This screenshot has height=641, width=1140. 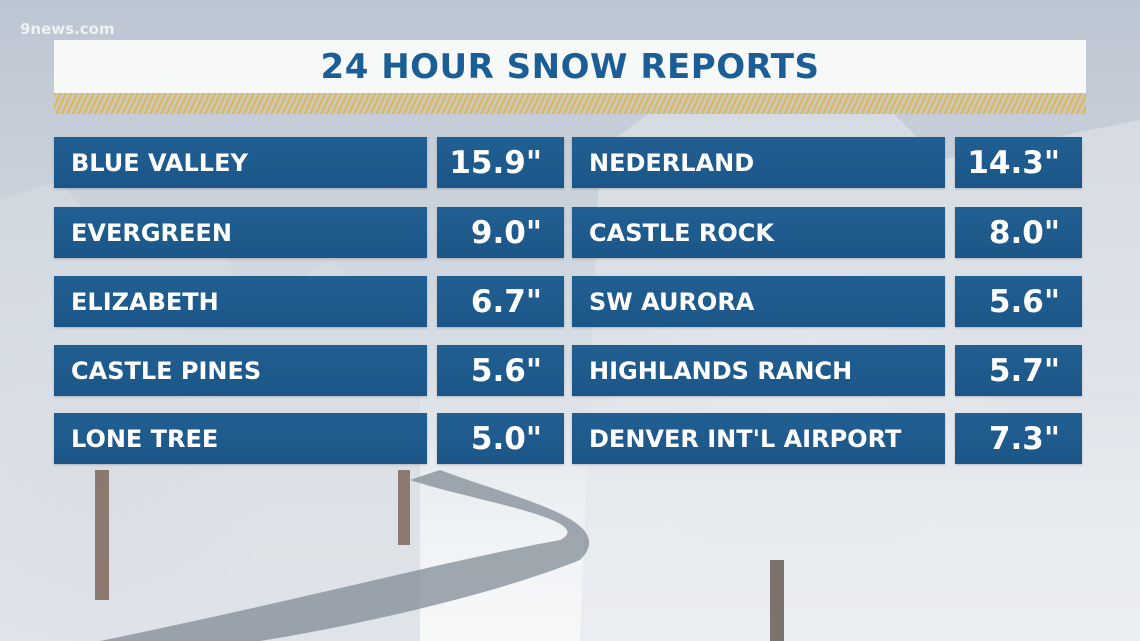 What do you see at coordinates (1018, 162) in the screenshot?
I see `snow-amount: 14.3"` at bounding box center [1018, 162].